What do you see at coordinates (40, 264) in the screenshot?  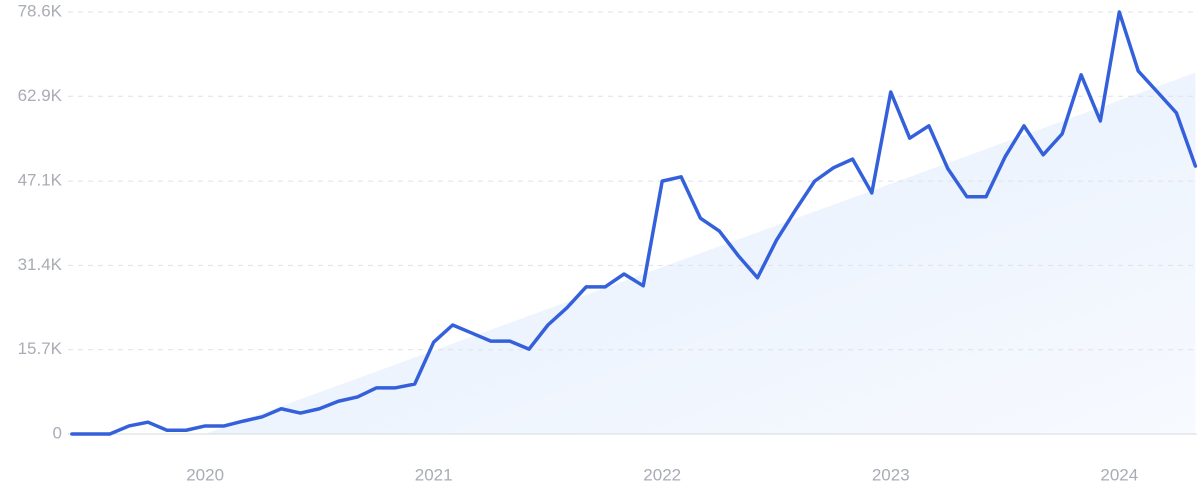 I see `y-tick-label: 31.4K` at bounding box center [40, 264].